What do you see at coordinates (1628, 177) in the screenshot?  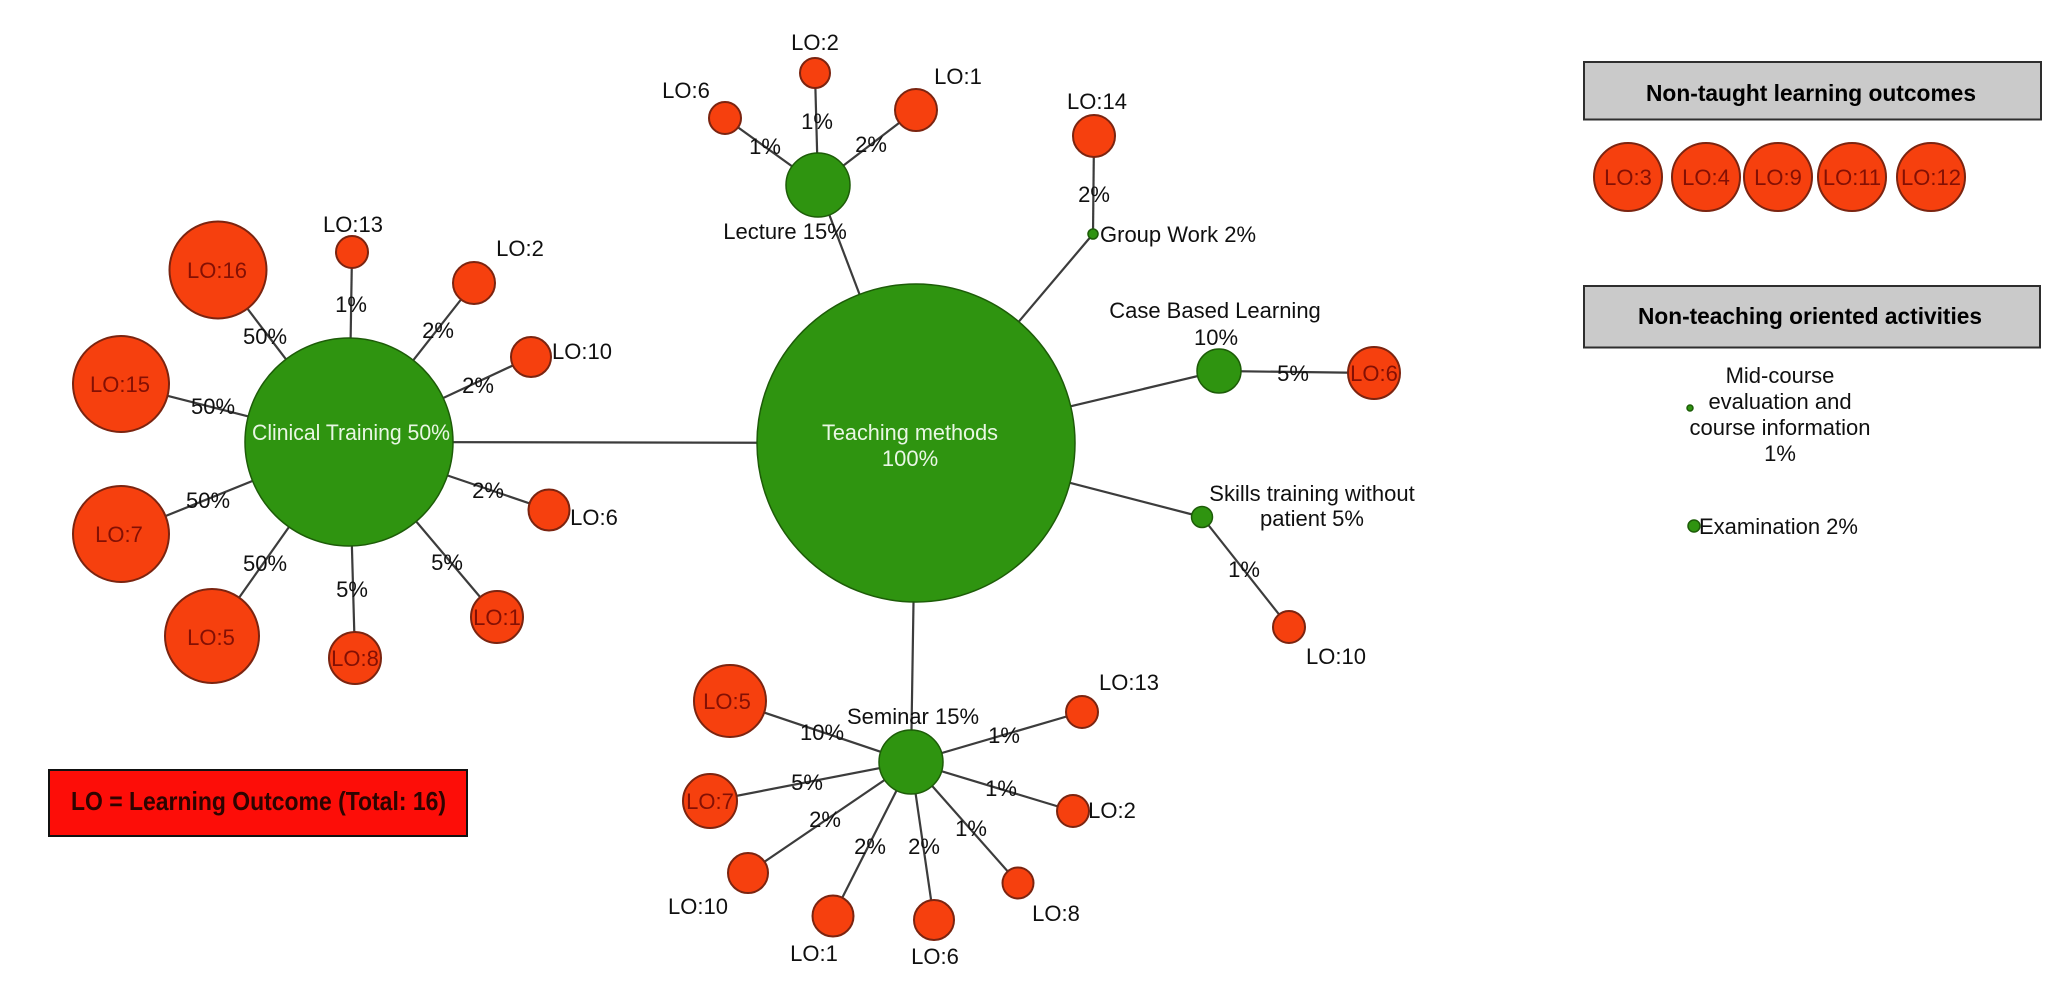 I see `svg-text: LO:3` at bounding box center [1628, 177].